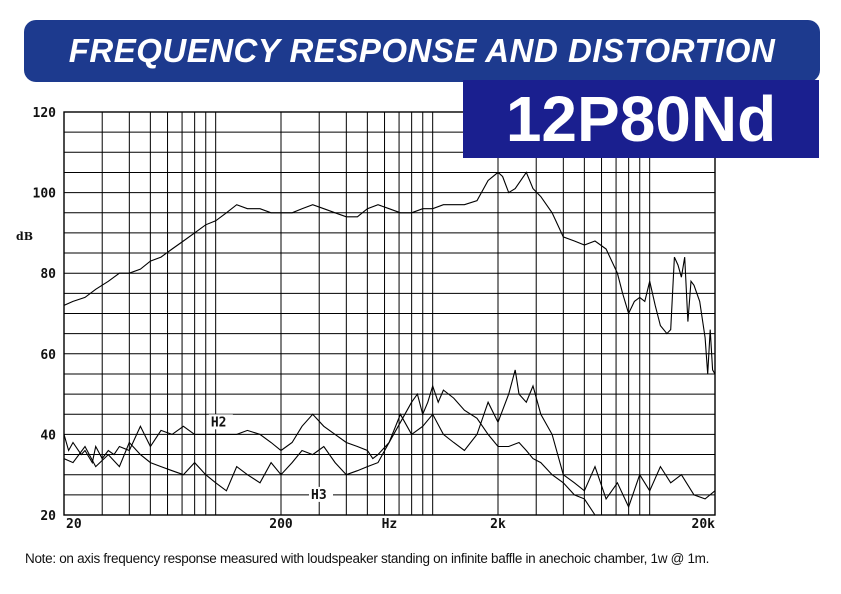  What do you see at coordinates (74, 524) in the screenshot?
I see `x-tick-label: 20` at bounding box center [74, 524].